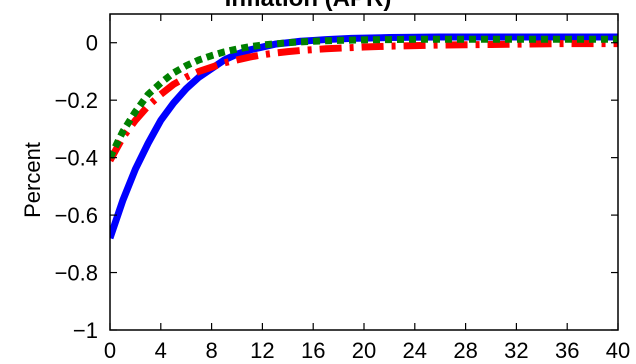 This screenshot has width=636, height=364. Describe the element at coordinates (32, 180) in the screenshot. I see `y-axis-label: Percent` at that location.